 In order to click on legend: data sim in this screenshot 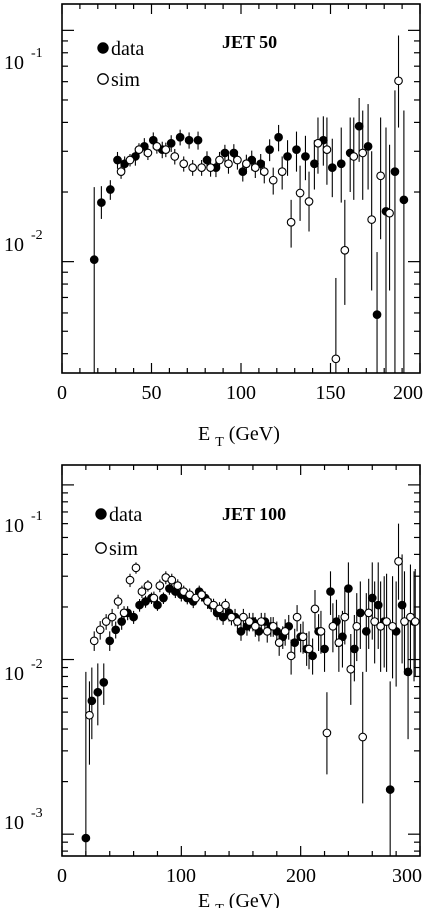, I will do `click(118, 532)`.